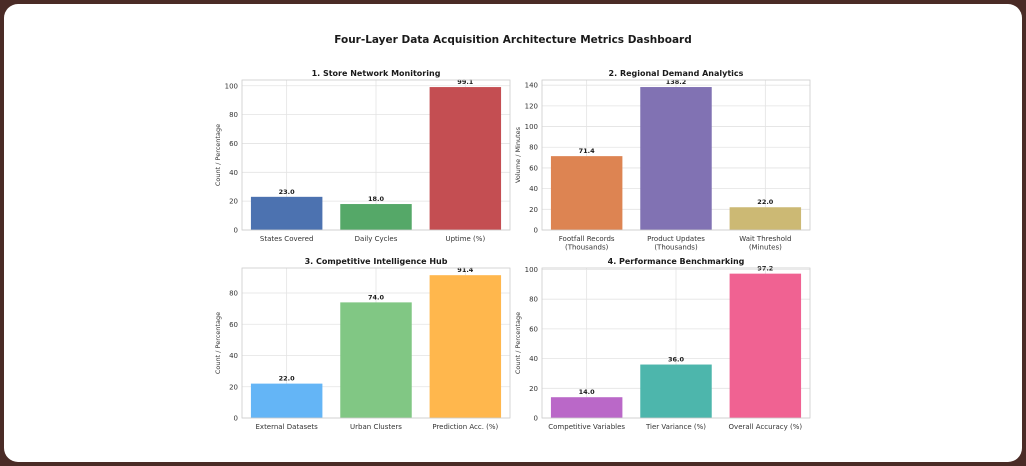  I want to click on data-label: 18.0, so click(376, 199).